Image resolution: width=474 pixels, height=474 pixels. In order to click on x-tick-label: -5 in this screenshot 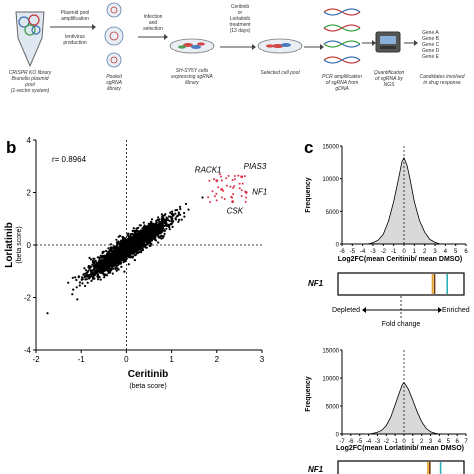, I will do `click(360, 442)`.